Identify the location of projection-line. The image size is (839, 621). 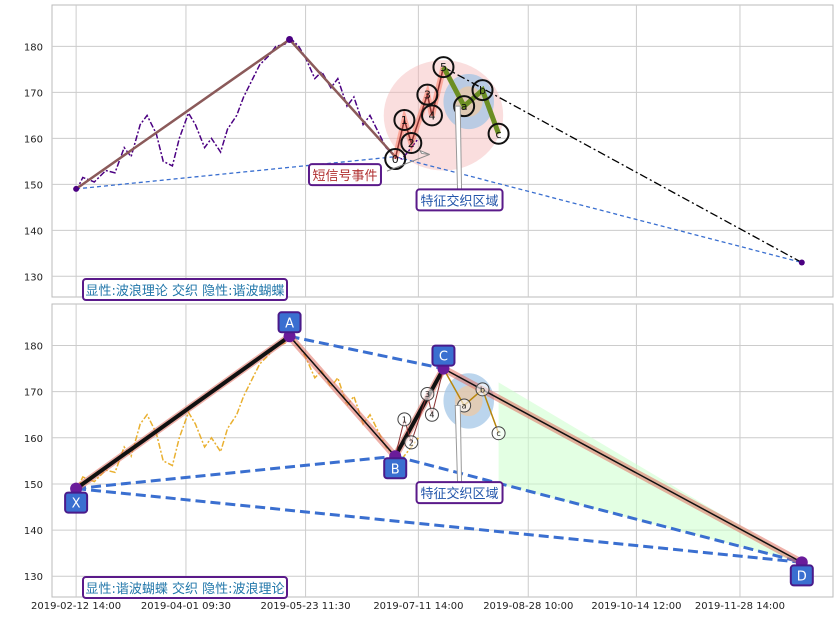
(623, 165).